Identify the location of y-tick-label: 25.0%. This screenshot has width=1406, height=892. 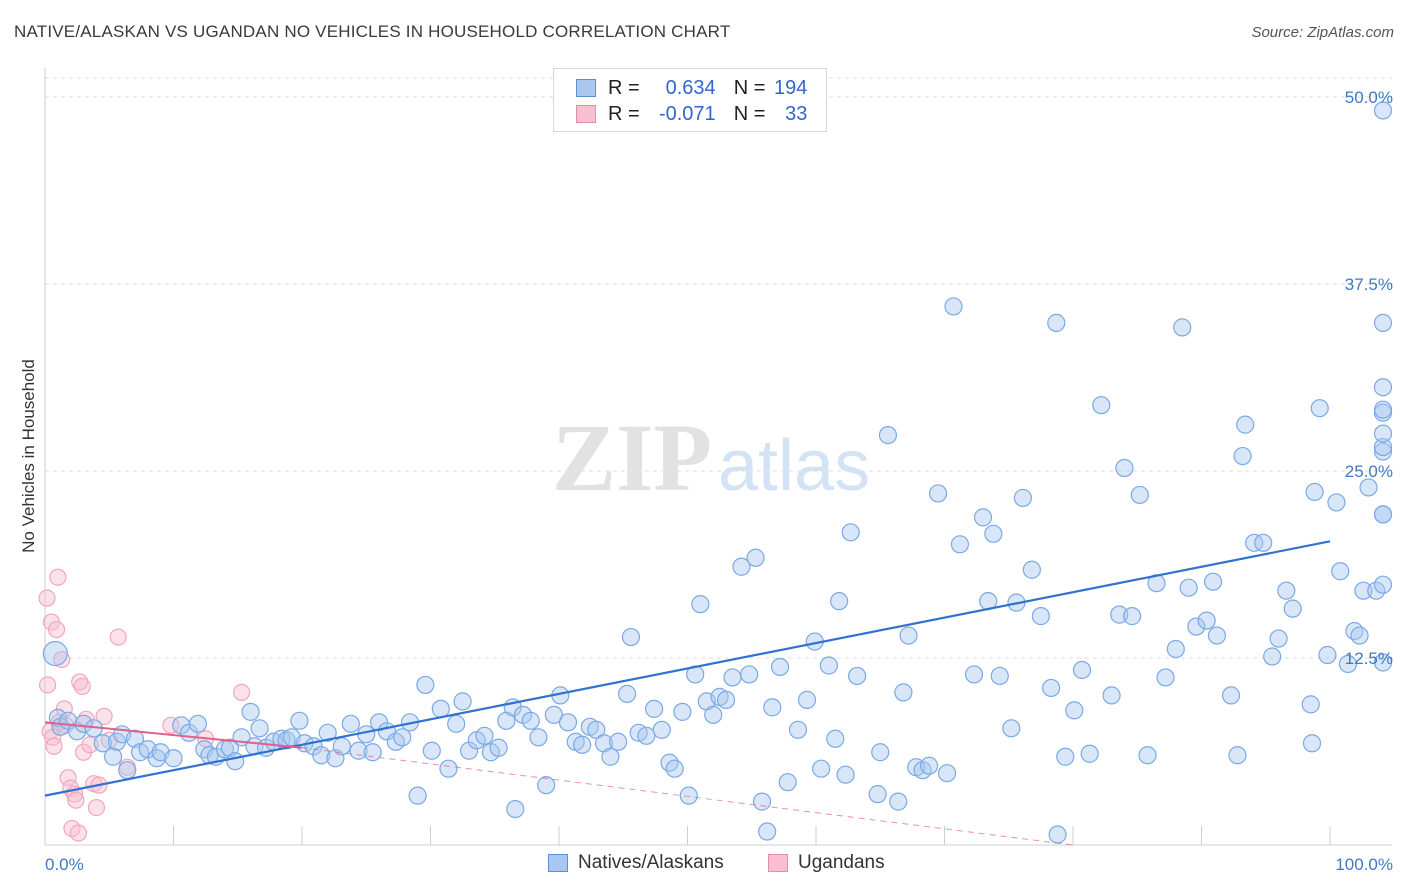
(1369, 471).